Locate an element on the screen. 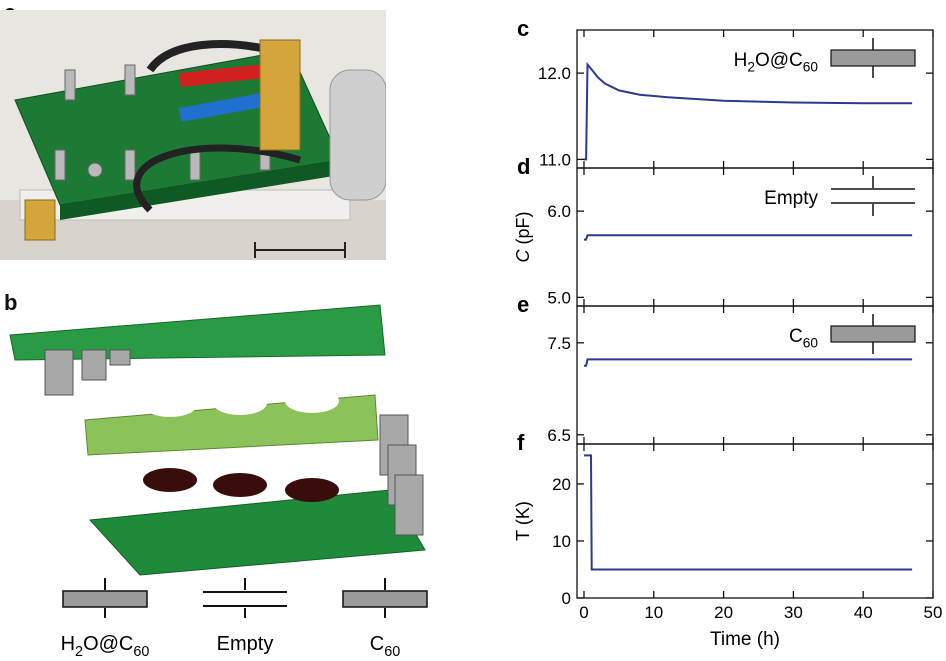 The image size is (946, 661). legend-item-2: C60 is located at coordinates (385, 619).